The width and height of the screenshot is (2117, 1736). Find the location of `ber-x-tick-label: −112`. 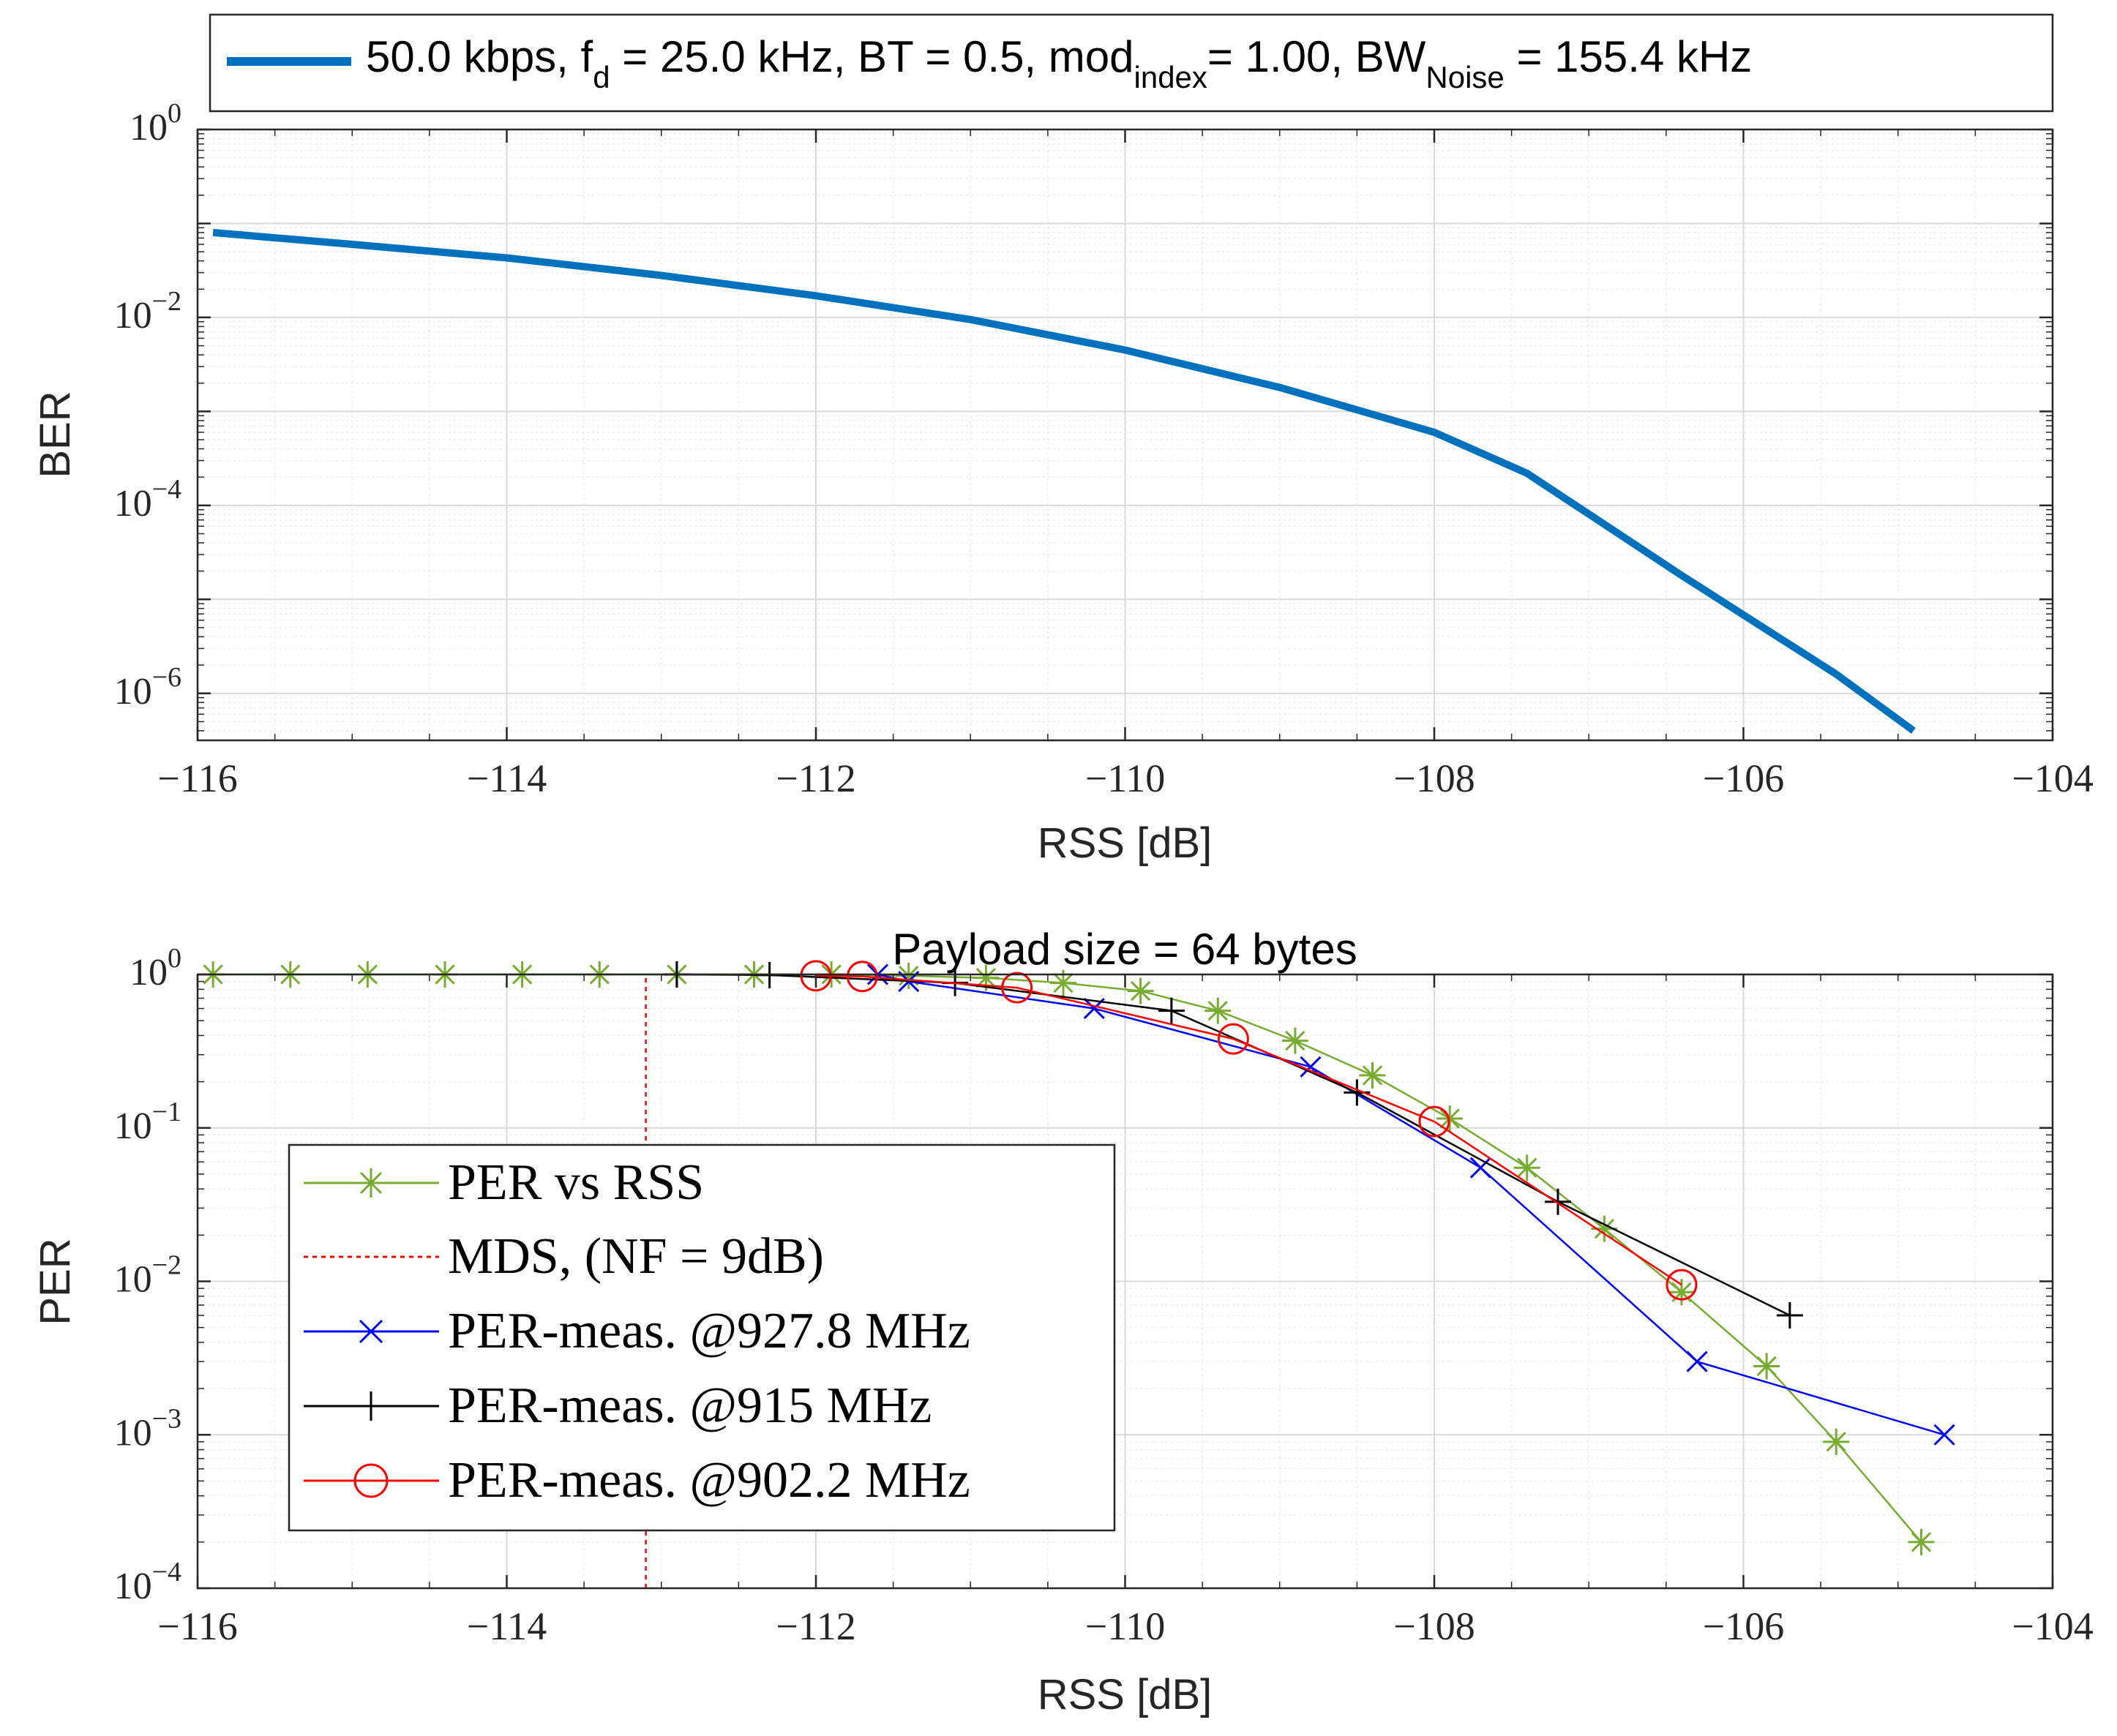

ber-x-tick-label: −112 is located at coordinates (815, 778).